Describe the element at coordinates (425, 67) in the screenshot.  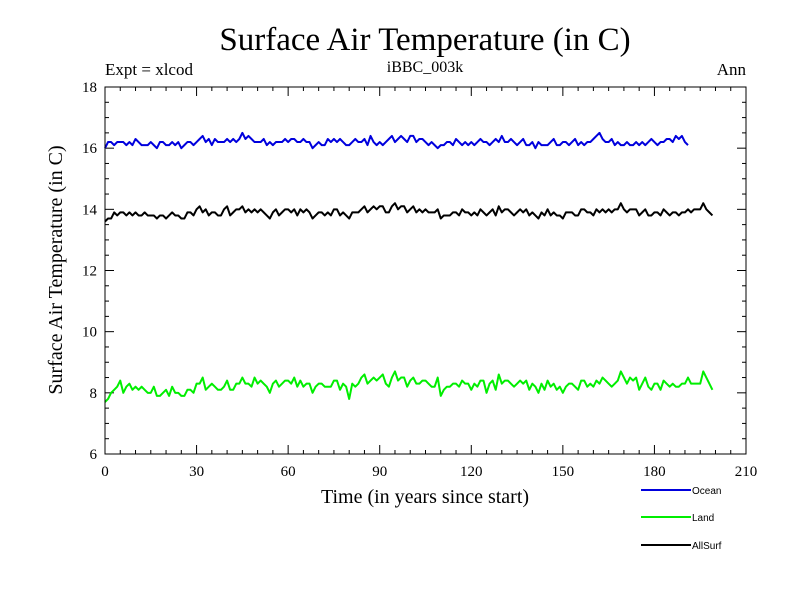
I see `chart-subtitle: iBBC_003k` at that location.